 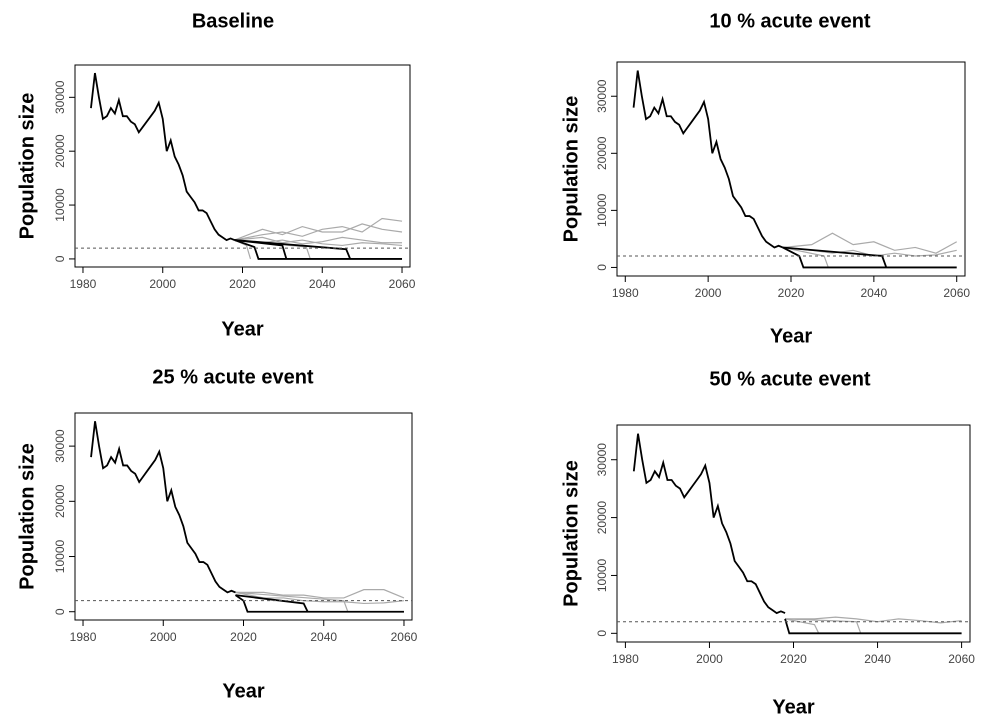 What do you see at coordinates (790, 379) in the screenshot?
I see `chart-title: 50 % acute event` at bounding box center [790, 379].